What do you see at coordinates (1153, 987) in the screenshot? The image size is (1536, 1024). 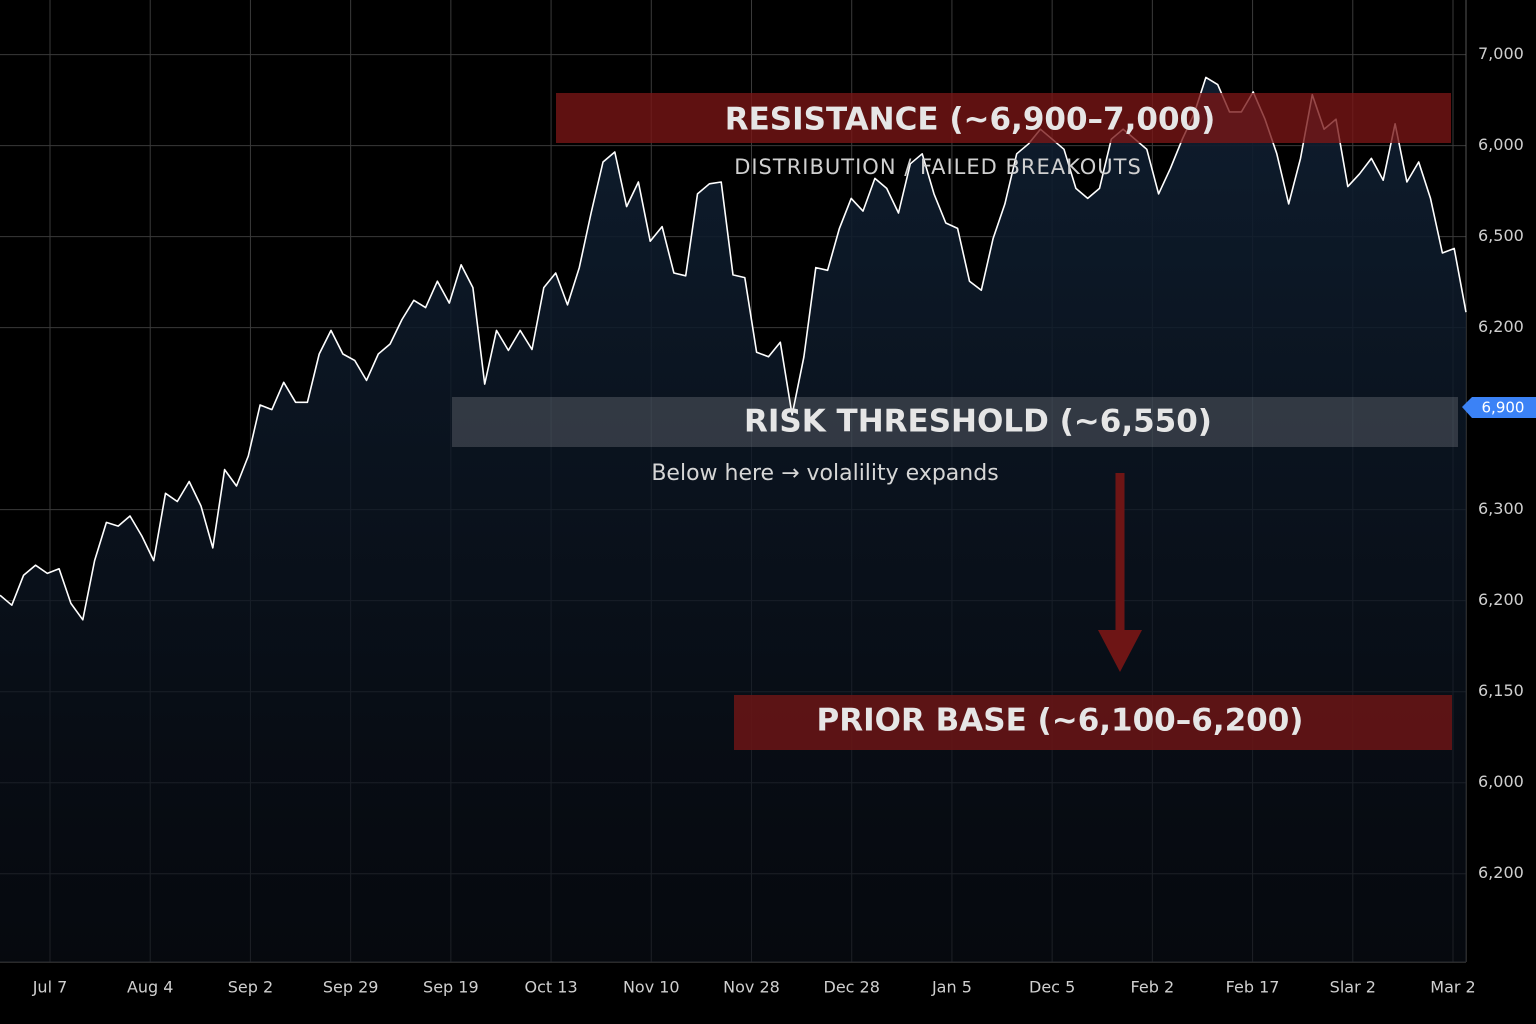 I see `x-tick-label: Feb 2` at bounding box center [1153, 987].